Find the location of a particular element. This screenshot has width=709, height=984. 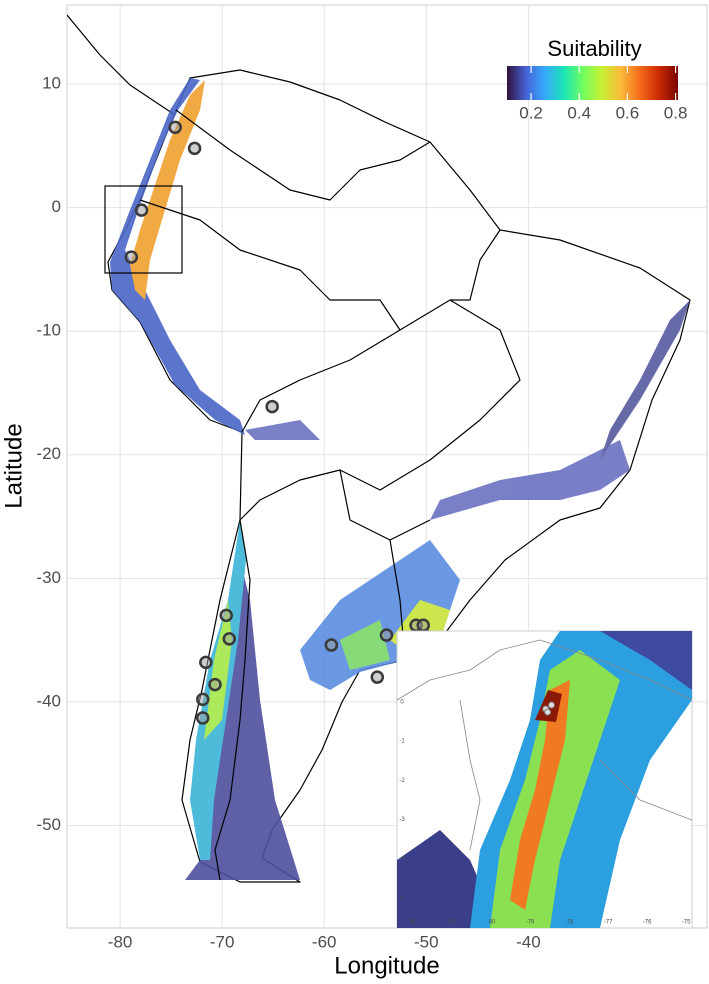

inset-x-tick-label: -76 is located at coordinates (647, 923).